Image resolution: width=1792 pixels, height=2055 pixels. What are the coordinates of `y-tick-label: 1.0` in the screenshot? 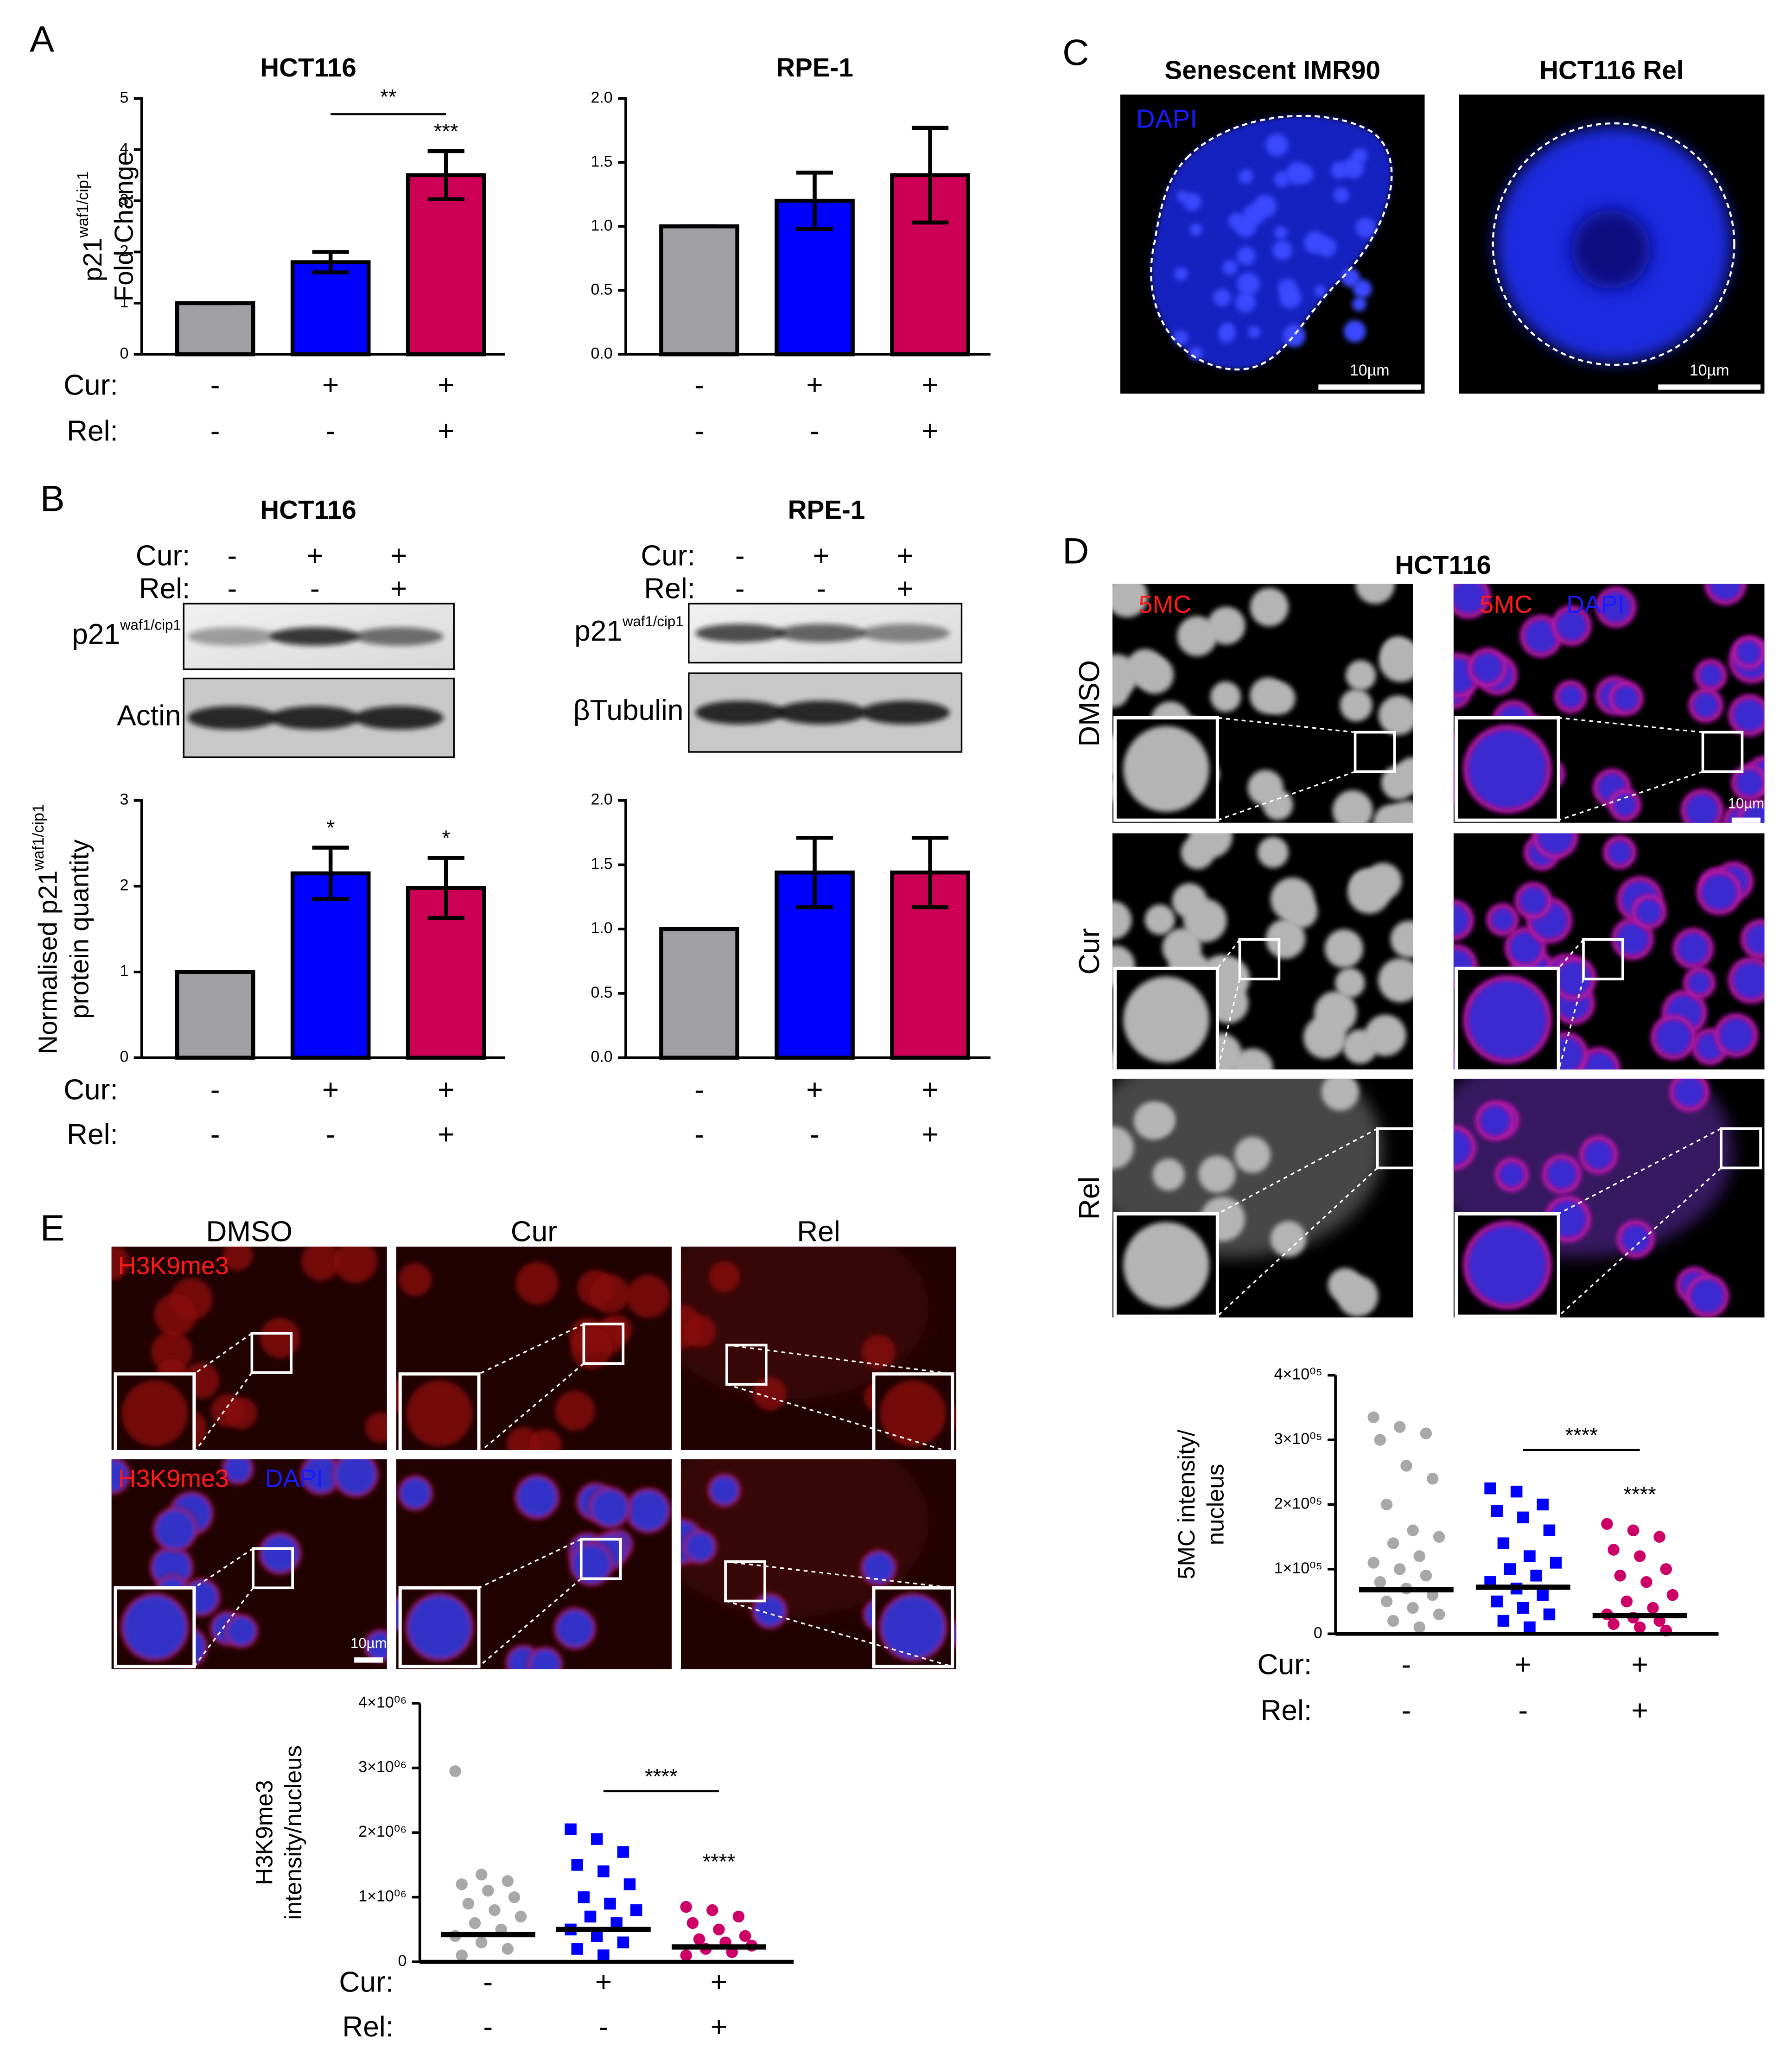 It's located at (601, 225).